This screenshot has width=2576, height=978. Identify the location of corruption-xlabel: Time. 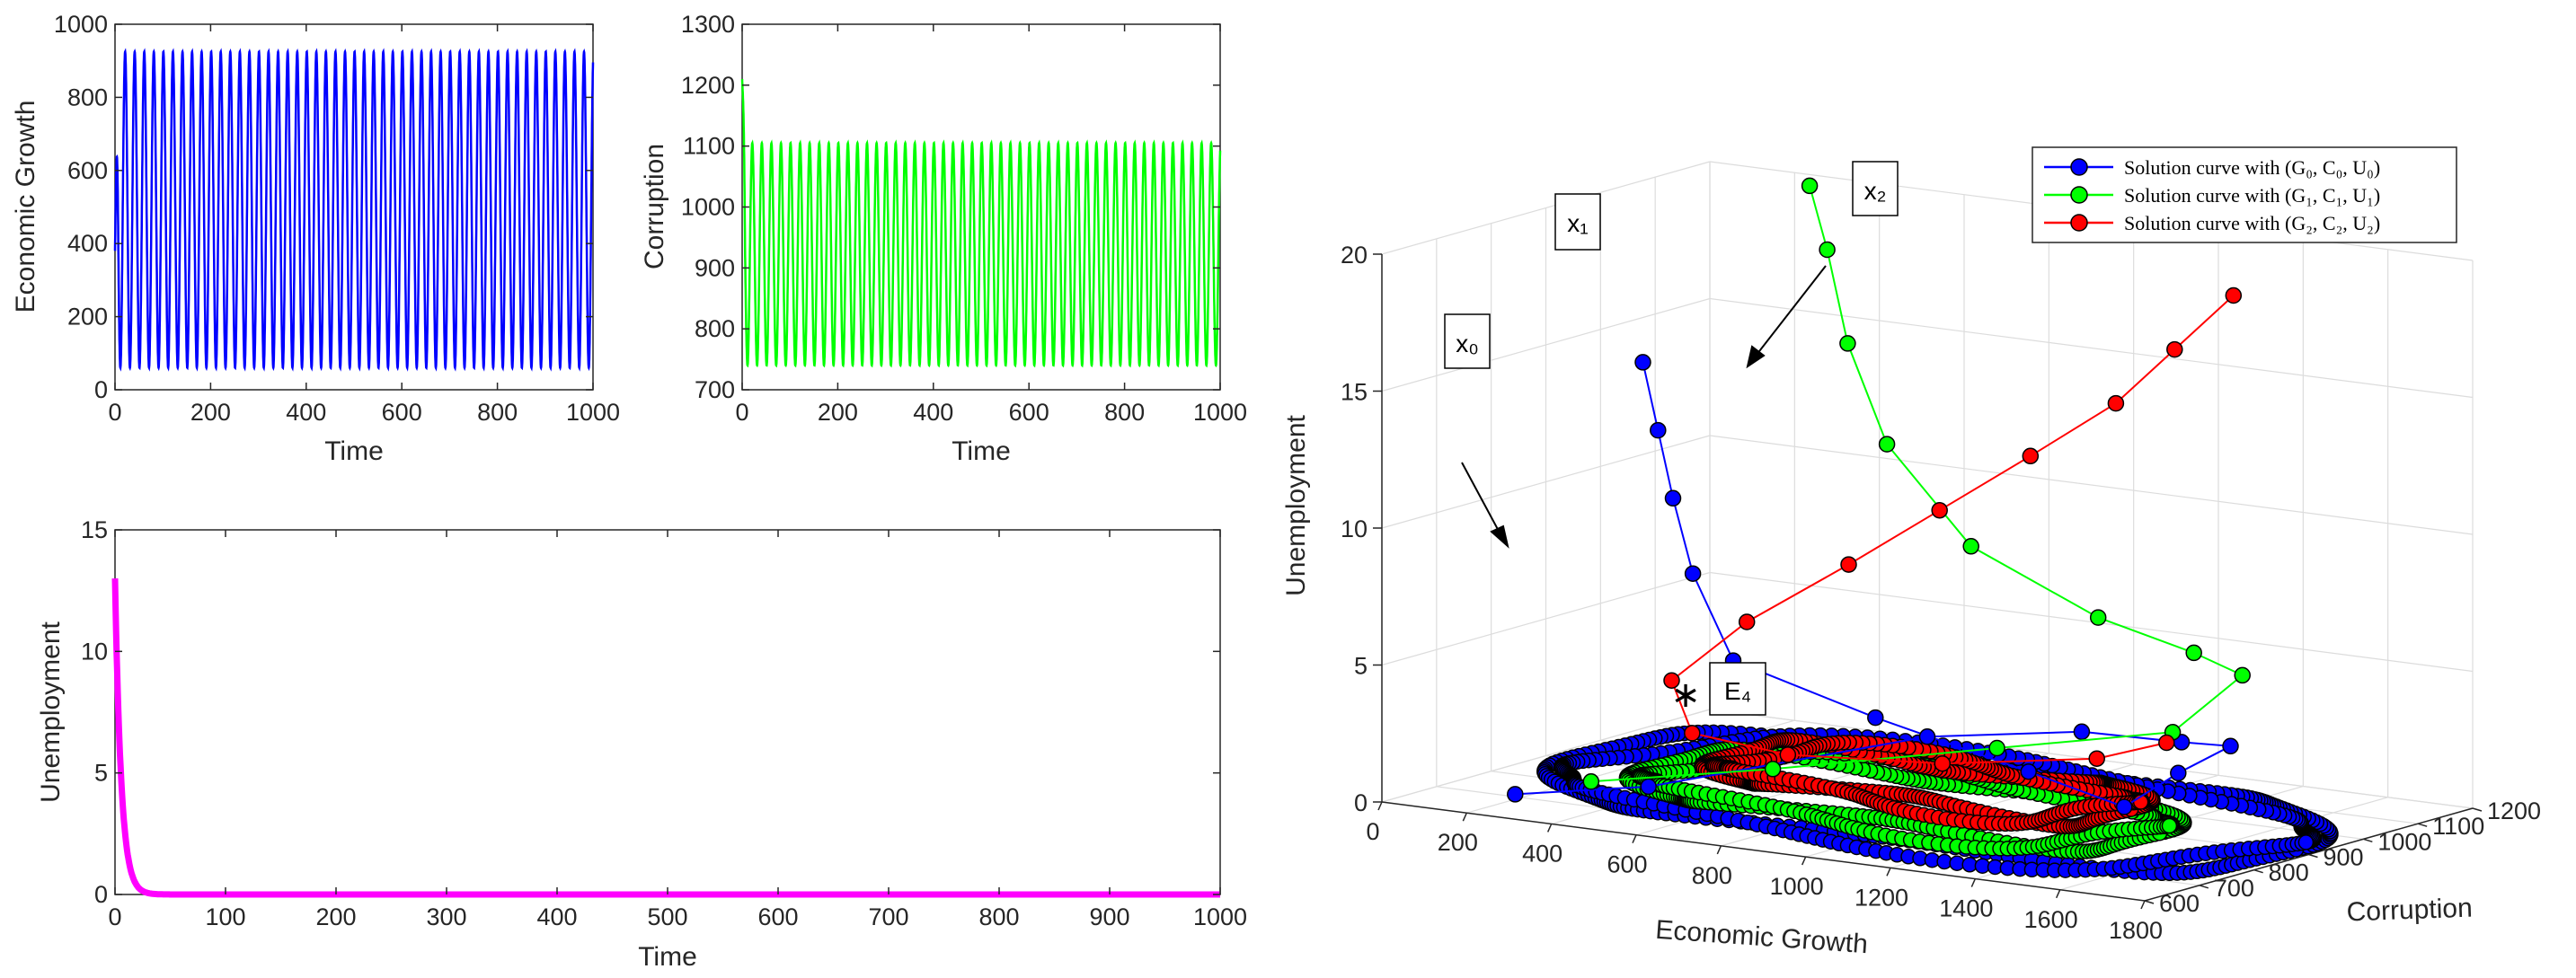
(982, 451).